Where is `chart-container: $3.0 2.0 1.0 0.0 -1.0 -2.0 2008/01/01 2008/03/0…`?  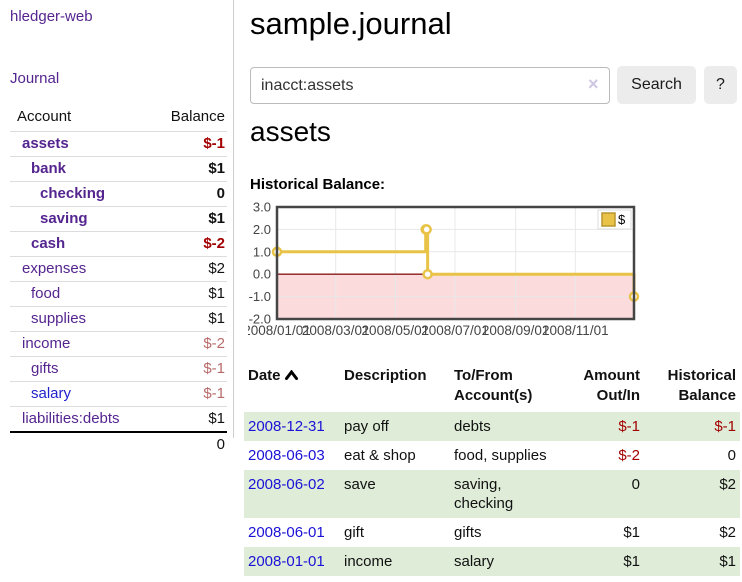
chart-container: $3.0 2.0 1.0 0.0 -1.0 -2.0 2008/01/01 2008/03/0… is located at coordinates (445, 272).